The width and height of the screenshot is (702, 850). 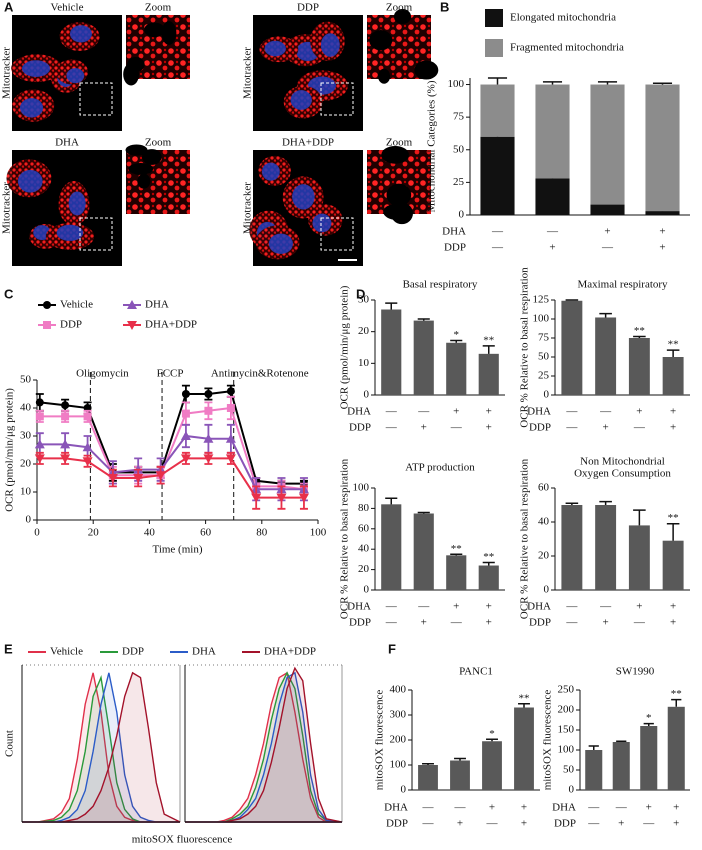 What do you see at coordinates (308, 143) in the screenshot?
I see `condition-label: DHA+DDP` at bounding box center [308, 143].